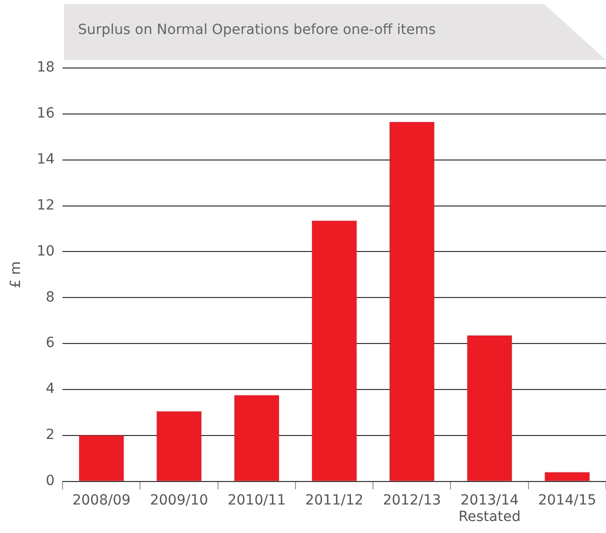 This screenshot has width=606, height=533. What do you see at coordinates (489, 509) in the screenshot?
I see `x-tick-label: 2013/14 Restated` at bounding box center [489, 509].